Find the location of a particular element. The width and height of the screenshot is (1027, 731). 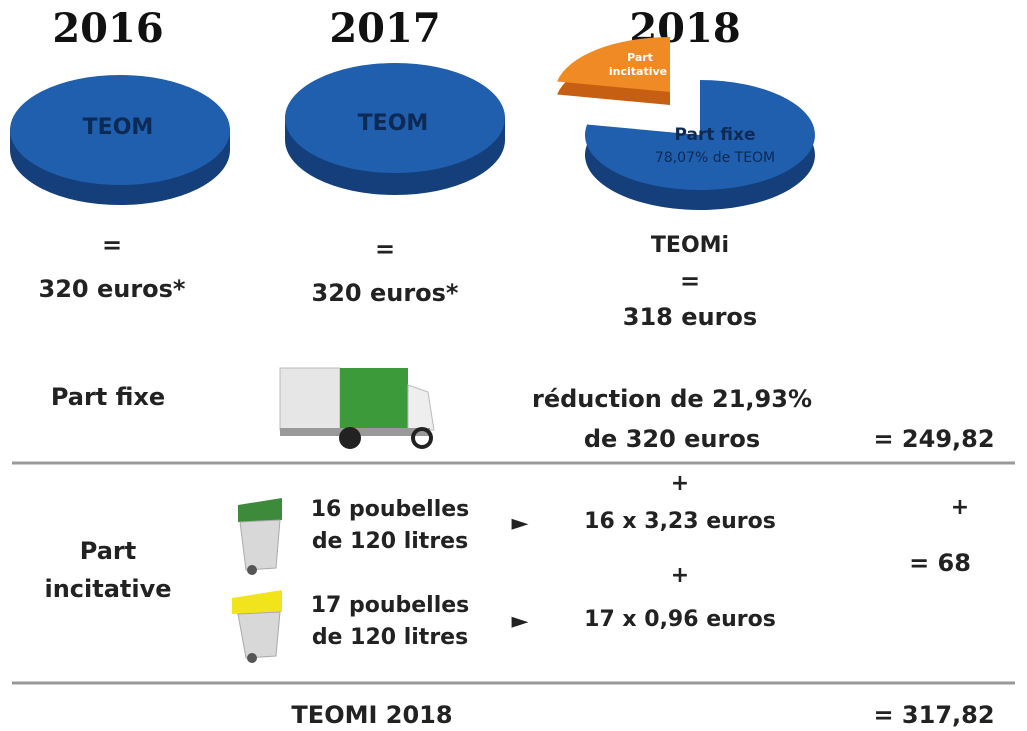

calc: réduction de 21,93% is located at coordinates (672, 399).